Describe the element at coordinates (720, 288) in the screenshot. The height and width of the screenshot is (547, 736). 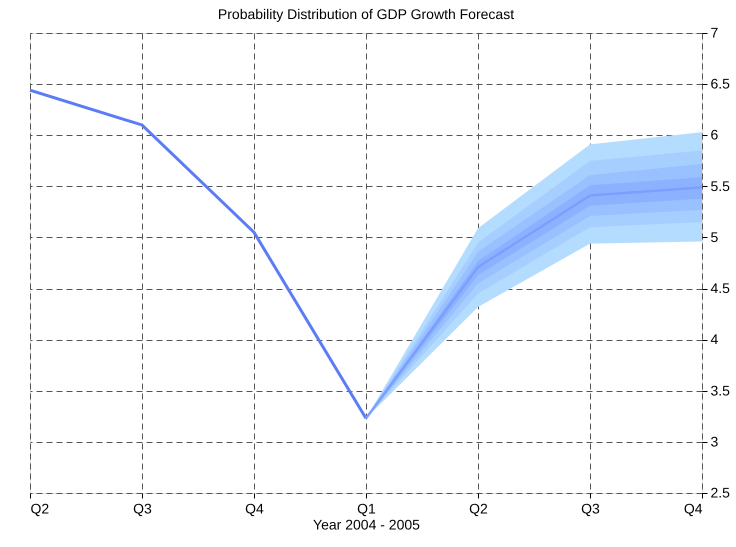
I see `y-tick-label: 4.5` at that location.